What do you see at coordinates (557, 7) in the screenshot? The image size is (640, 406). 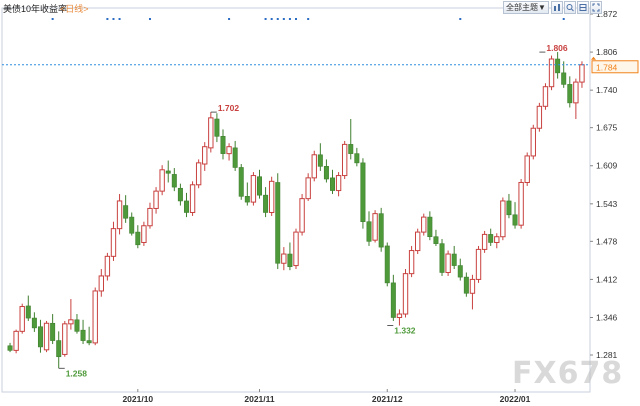 I see `chart-type-icon` at bounding box center [557, 7].